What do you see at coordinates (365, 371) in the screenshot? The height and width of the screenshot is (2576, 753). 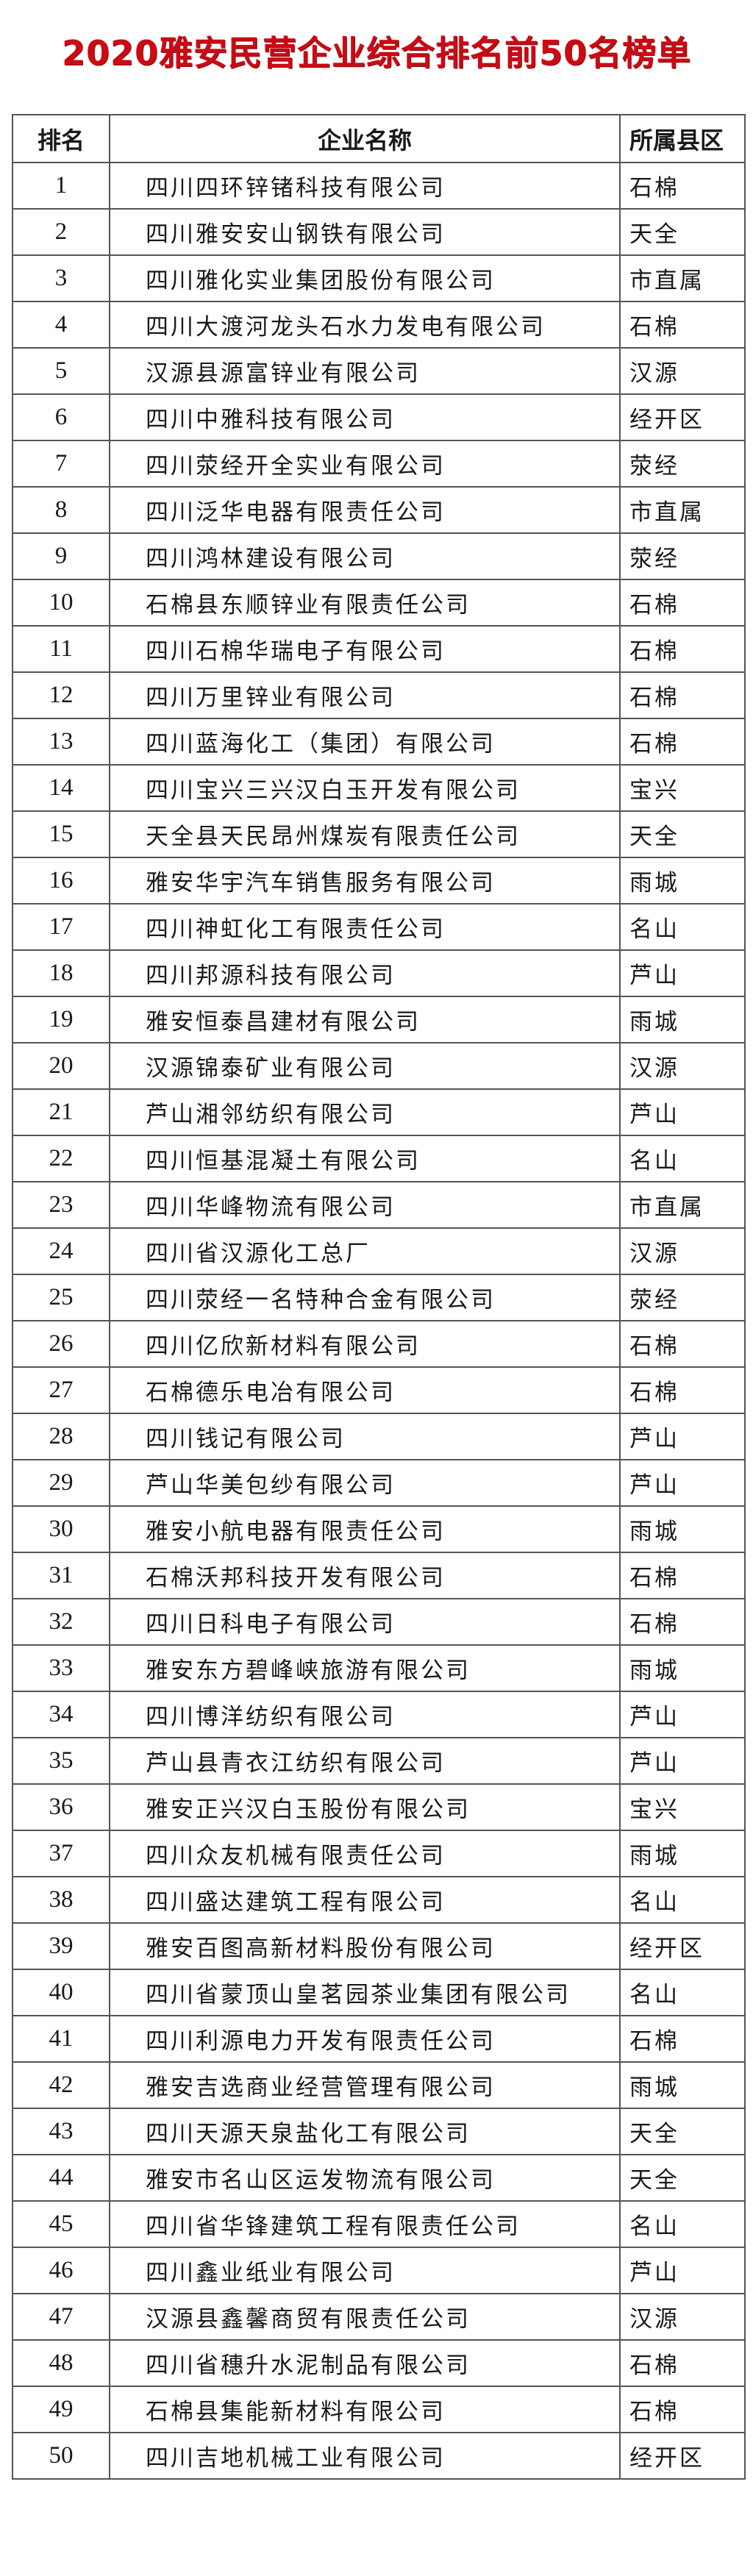 I see `company-name-cell: 汉源县源富锌业有限公司` at bounding box center [365, 371].